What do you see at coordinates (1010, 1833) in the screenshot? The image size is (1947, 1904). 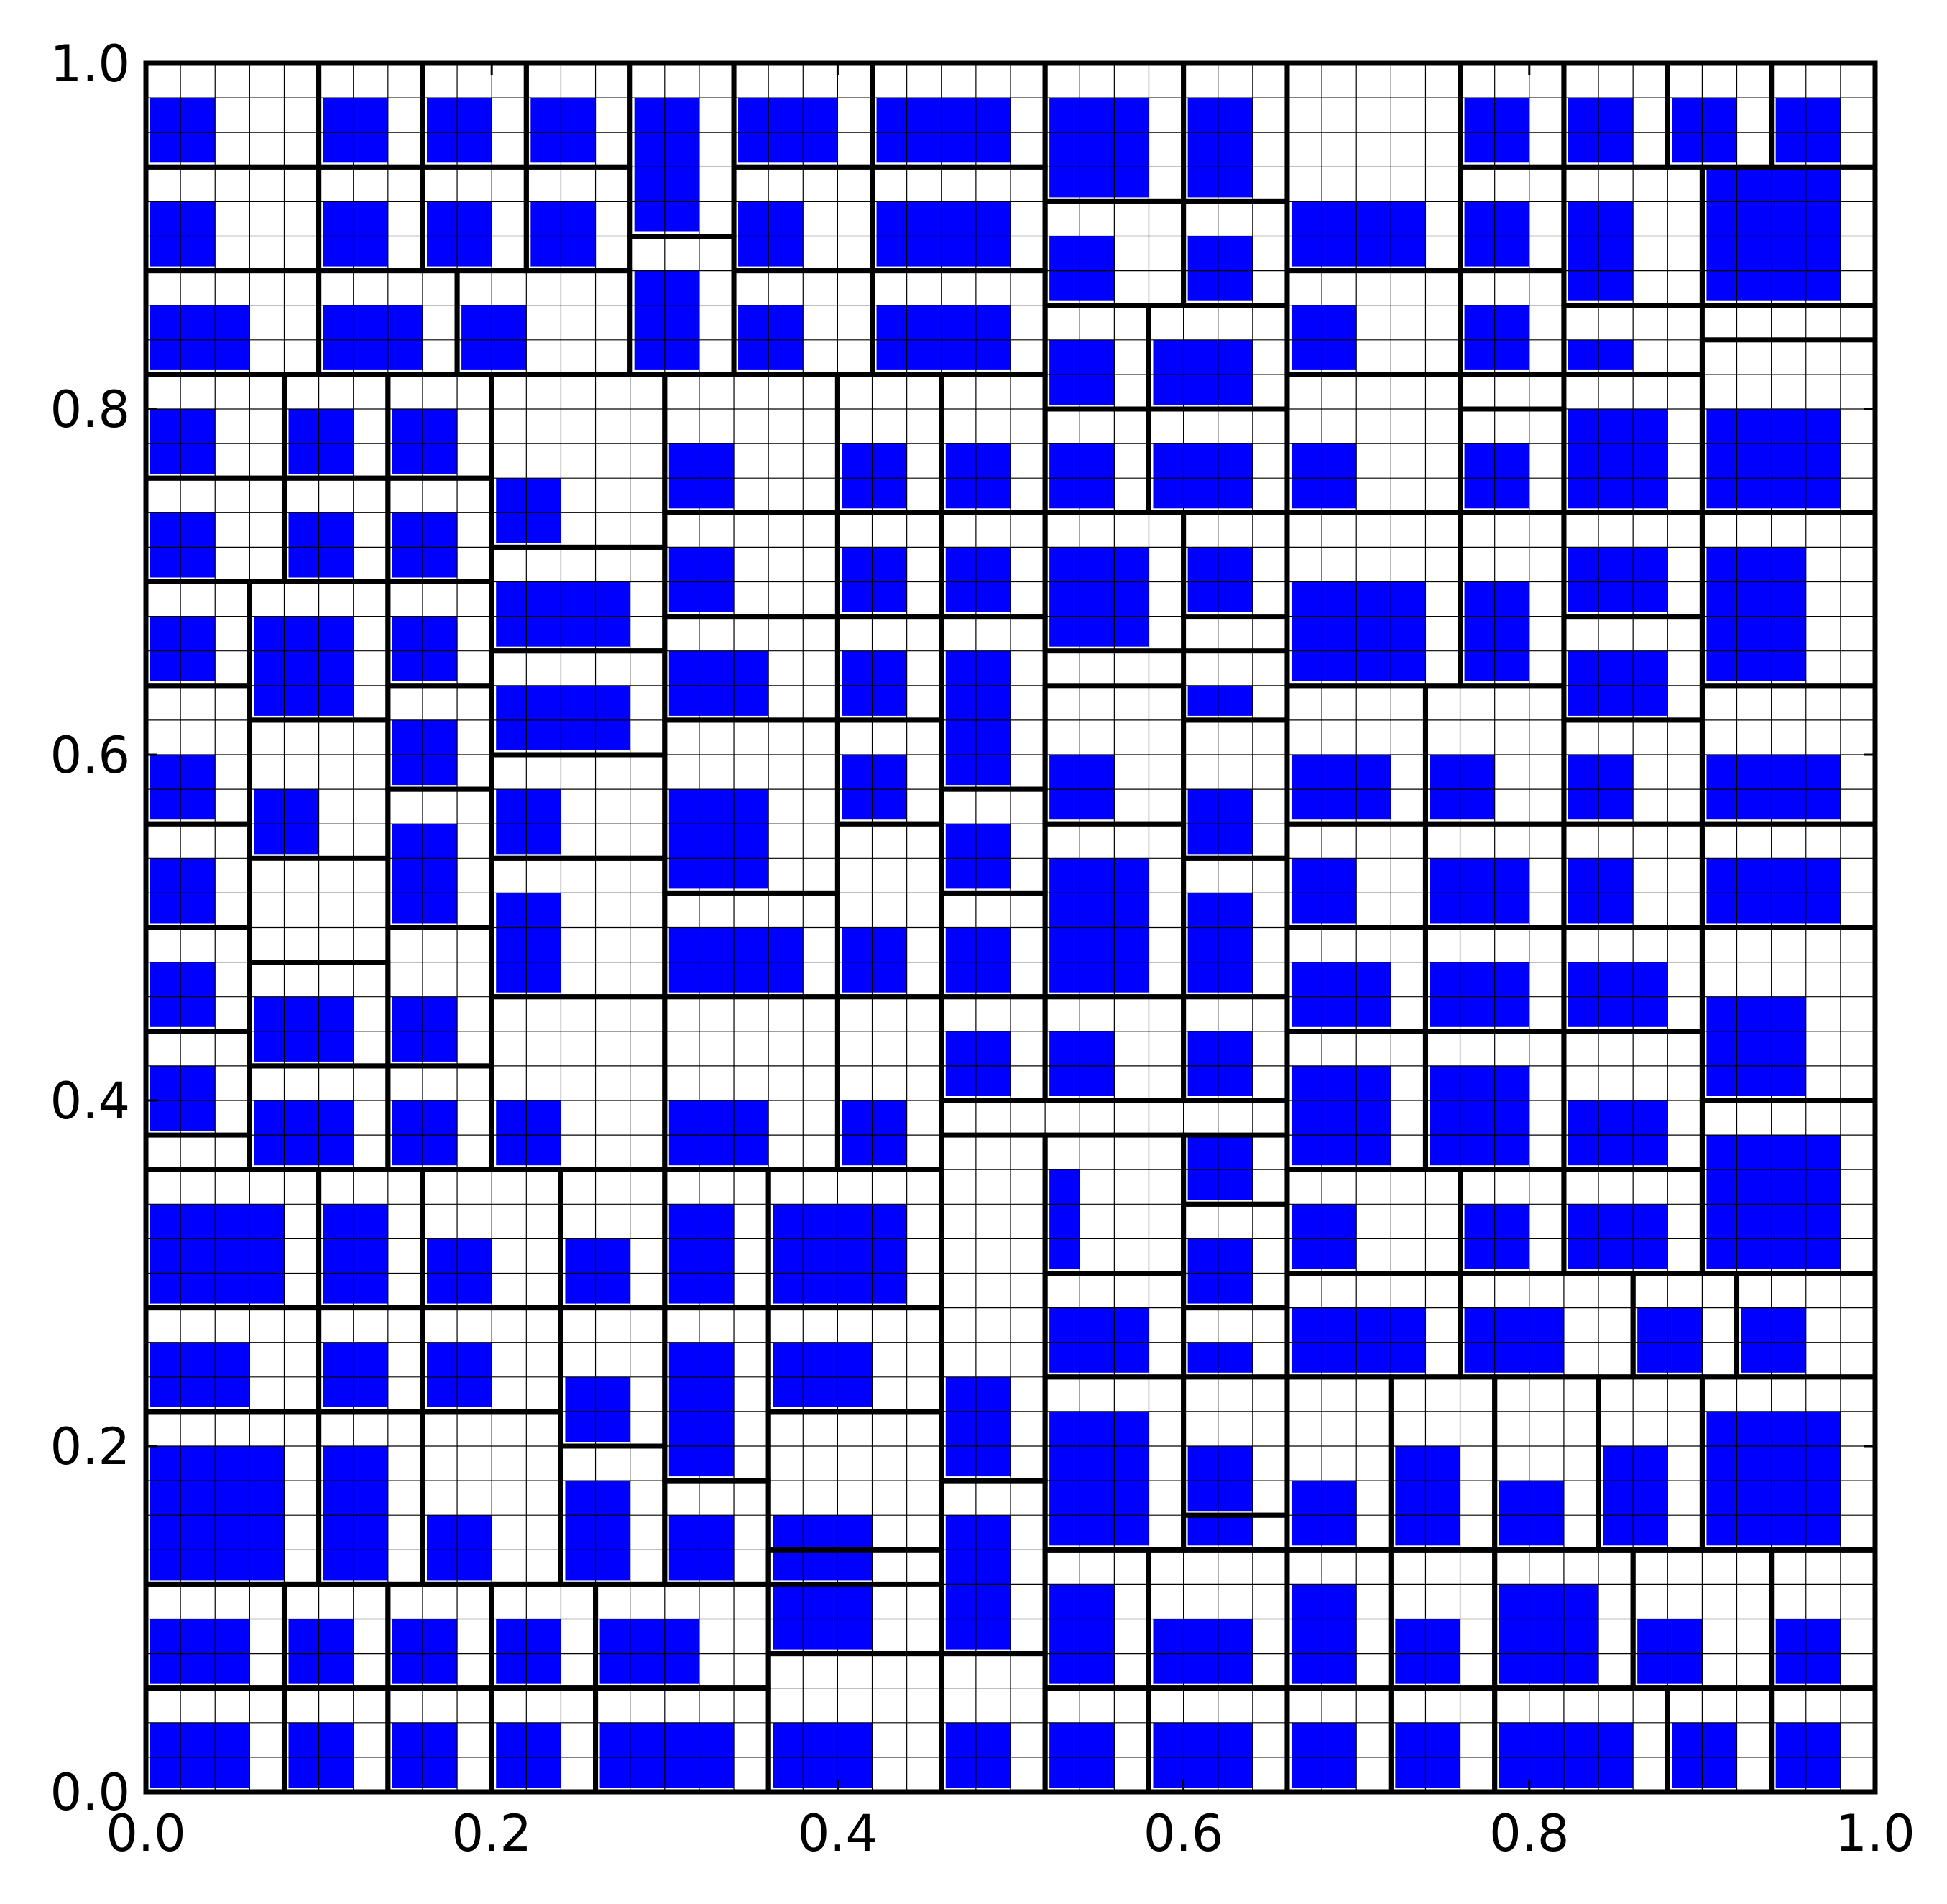 I see `x-tick-labels: 0.0 0.2 0.4 0.6 0.8 1.0` at bounding box center [1010, 1833].